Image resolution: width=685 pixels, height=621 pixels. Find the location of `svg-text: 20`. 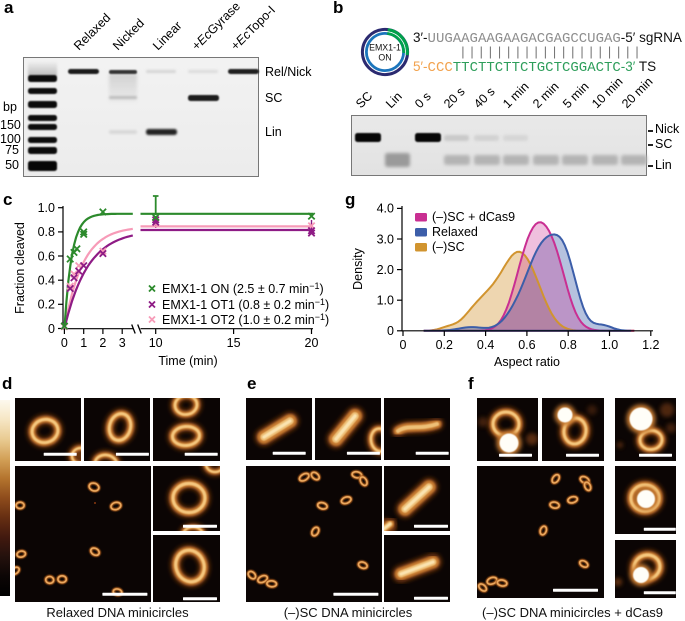

svg-text: 20 is located at coordinates (312, 343).